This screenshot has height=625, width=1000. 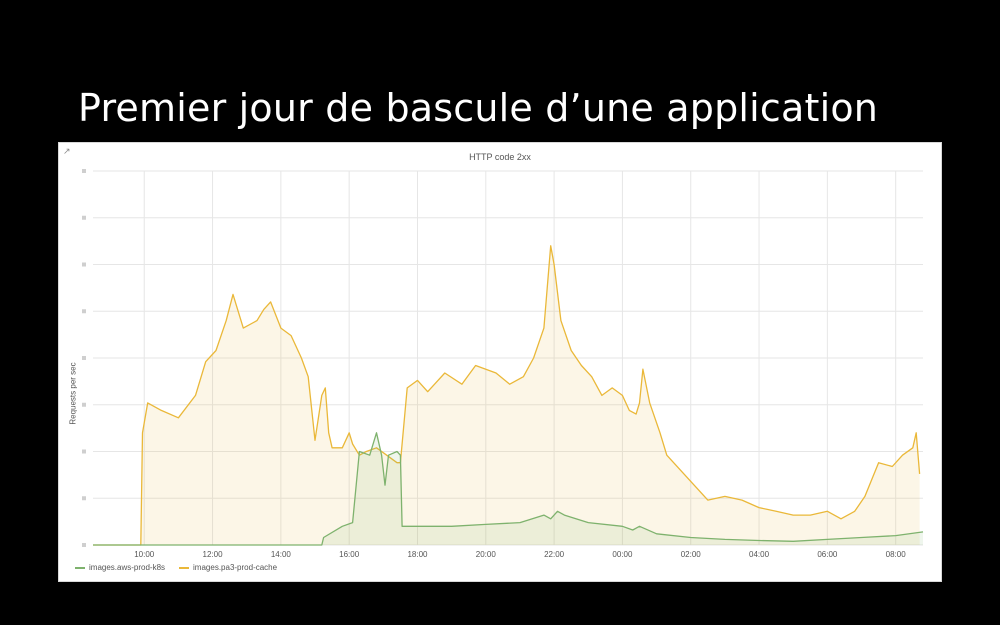 What do you see at coordinates (486, 554) in the screenshot?
I see `x-tick-label: 20:00` at bounding box center [486, 554].